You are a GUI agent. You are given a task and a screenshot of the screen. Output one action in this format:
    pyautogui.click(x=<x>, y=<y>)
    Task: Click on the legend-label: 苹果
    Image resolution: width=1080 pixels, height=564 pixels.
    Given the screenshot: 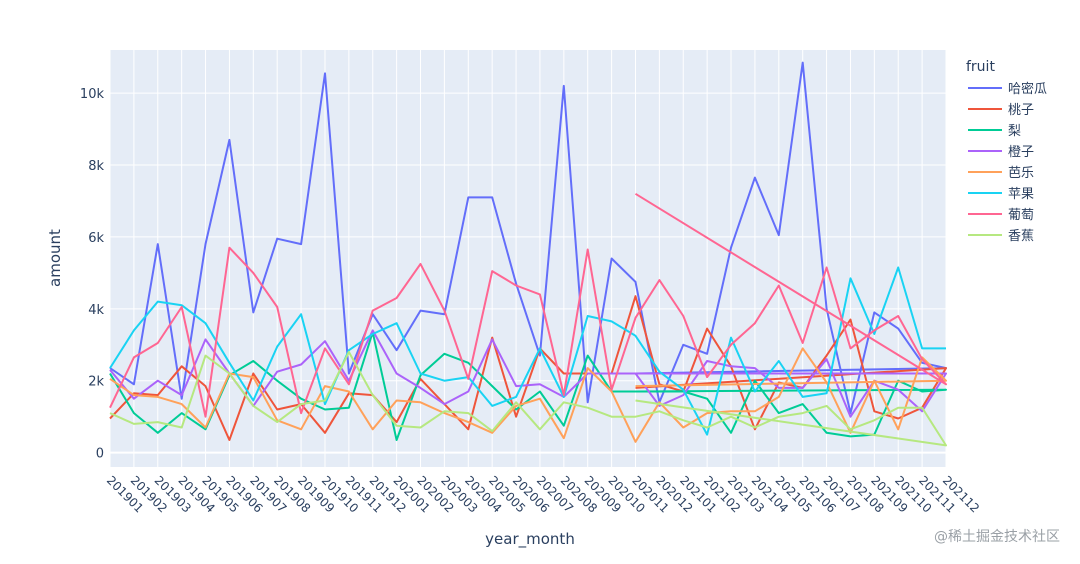 What is the action you would take?
    pyautogui.click(x=1021, y=194)
    